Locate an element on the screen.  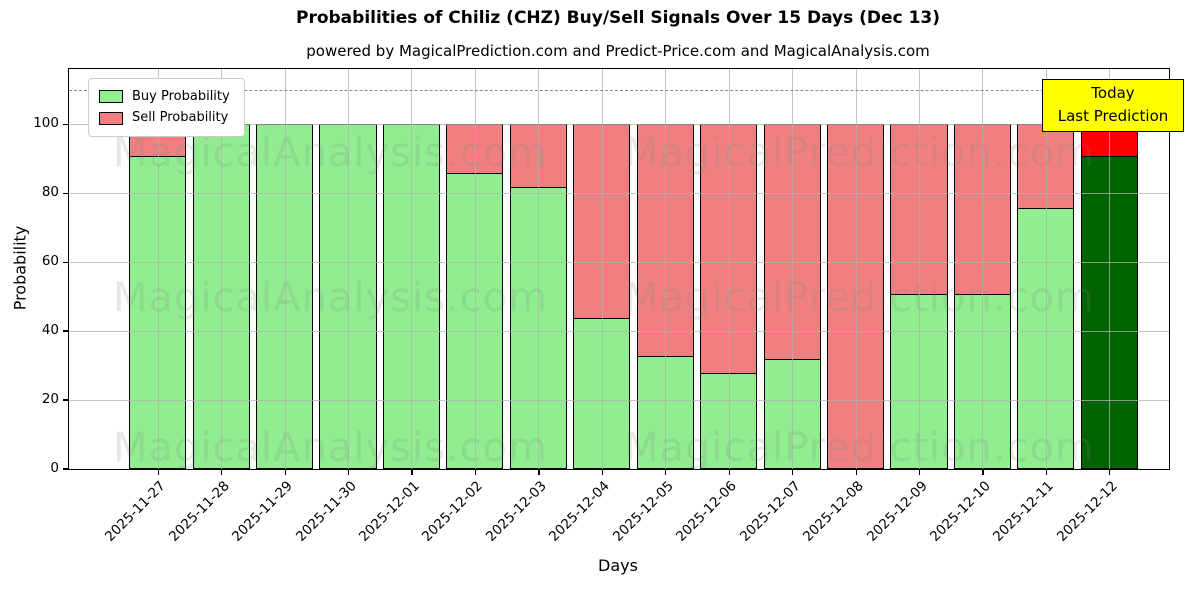
bar-slot: 2025-11-27 is located at coordinates (145, 307).